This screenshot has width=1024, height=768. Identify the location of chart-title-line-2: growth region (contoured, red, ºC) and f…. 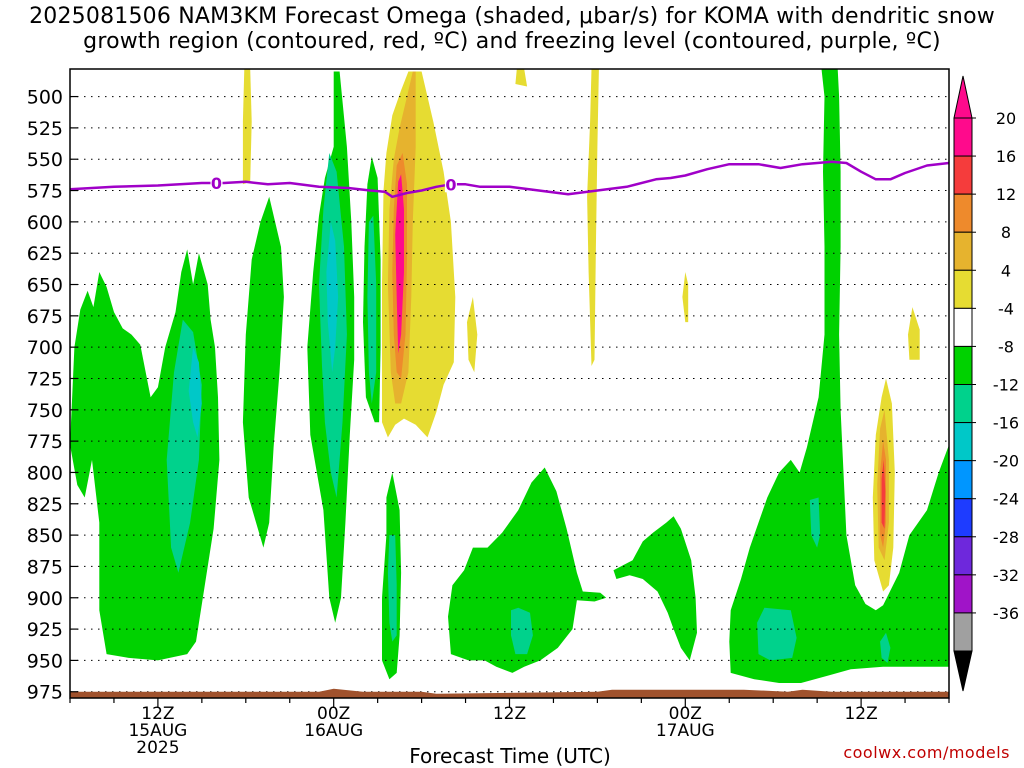
(512, 41).